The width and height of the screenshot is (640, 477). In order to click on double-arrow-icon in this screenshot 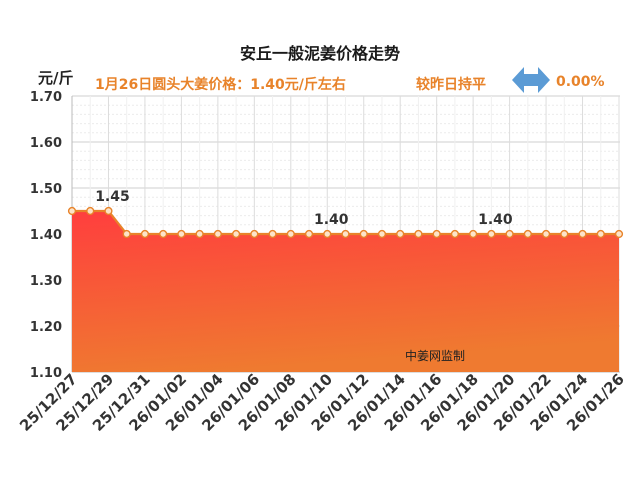, I will do `click(531, 80)`.